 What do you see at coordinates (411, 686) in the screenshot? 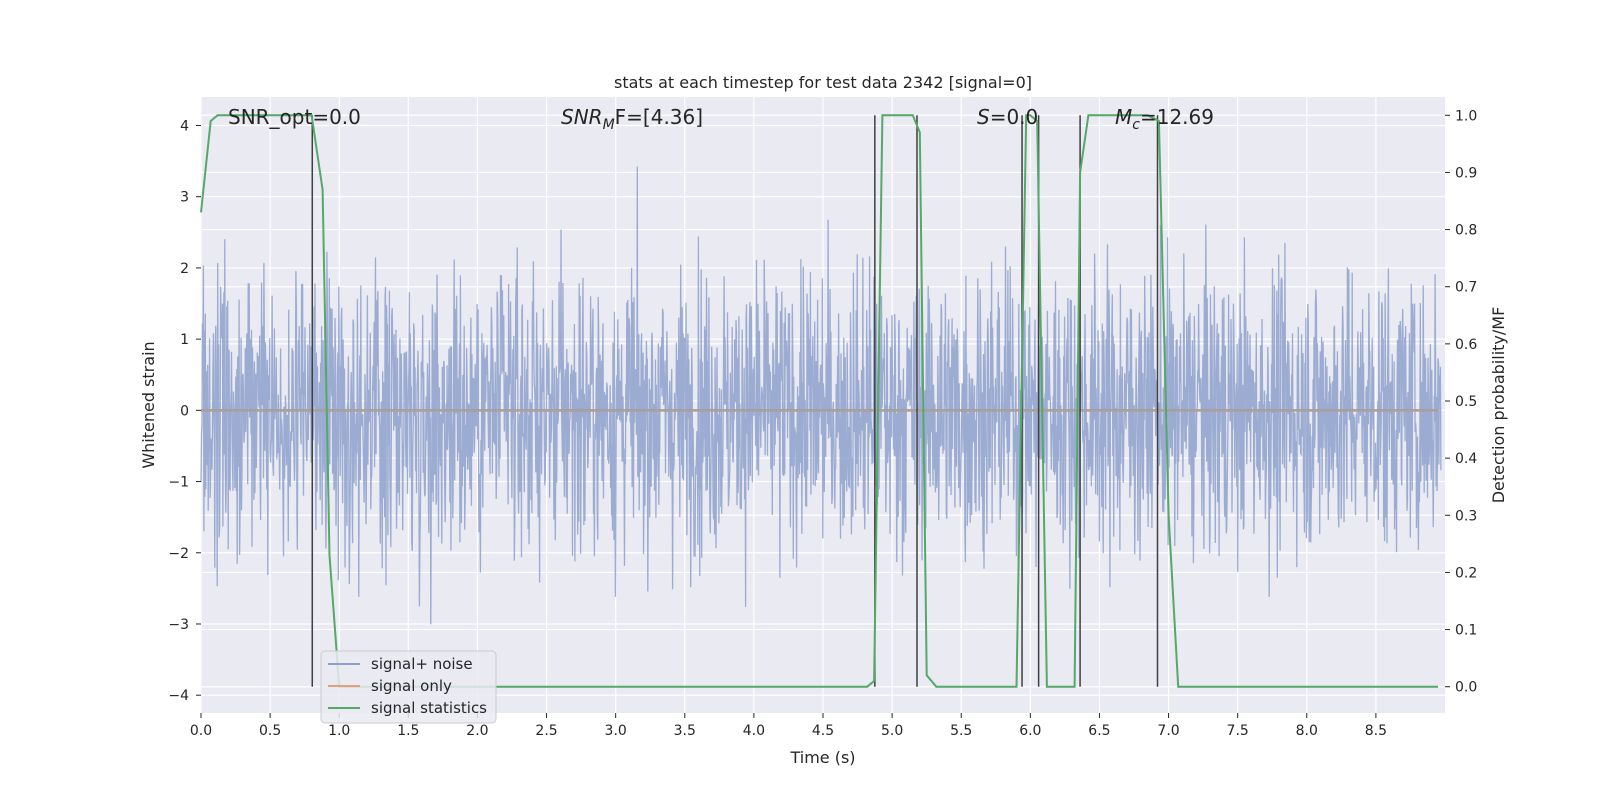
I see `legend-label-signal-only: signal only` at bounding box center [411, 686].